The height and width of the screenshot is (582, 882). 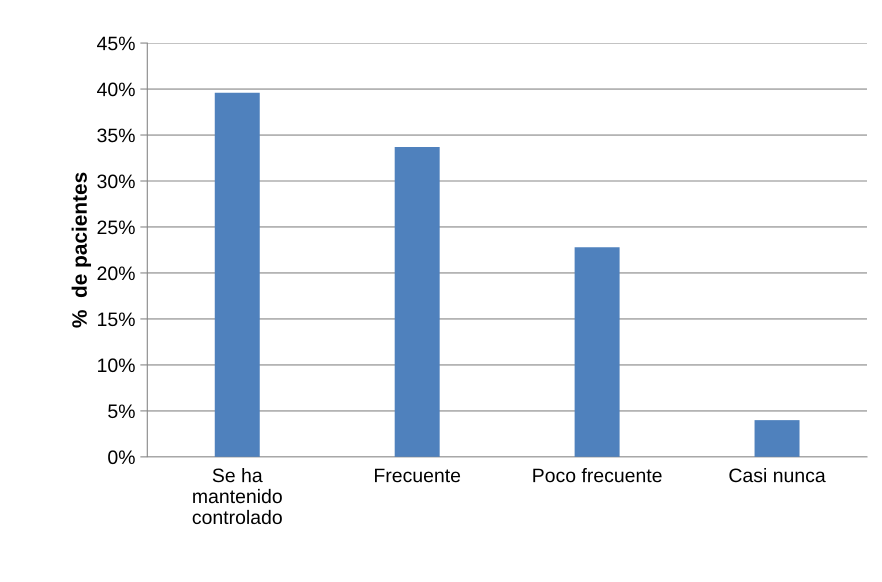 I want to click on y-tick-label: 5%, so click(x=121, y=411).